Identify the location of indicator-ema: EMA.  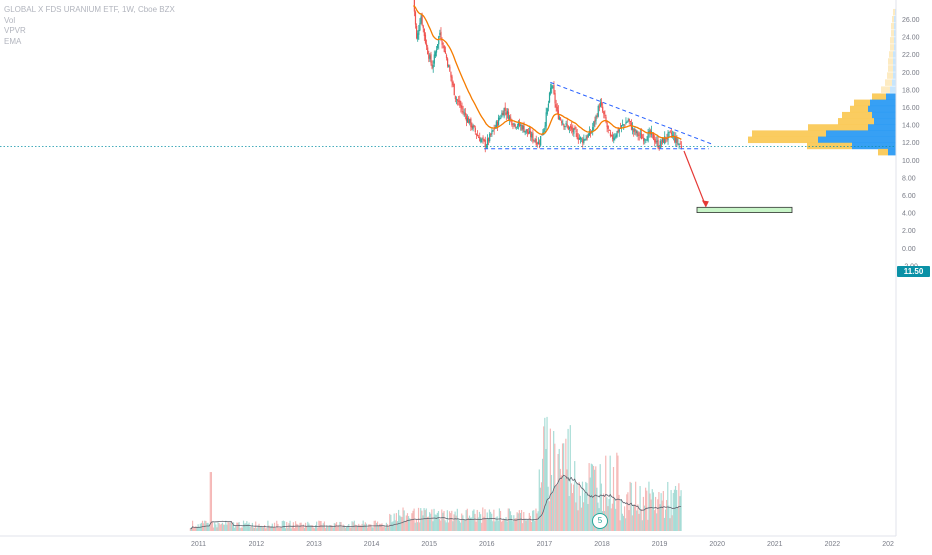
(13, 41).